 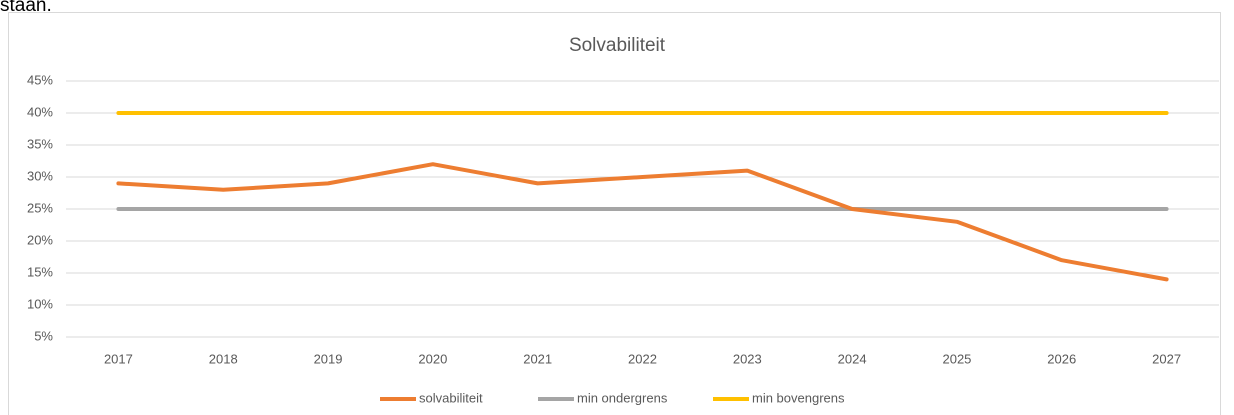 I want to click on x-tick-label: 2024, so click(x=852, y=358).